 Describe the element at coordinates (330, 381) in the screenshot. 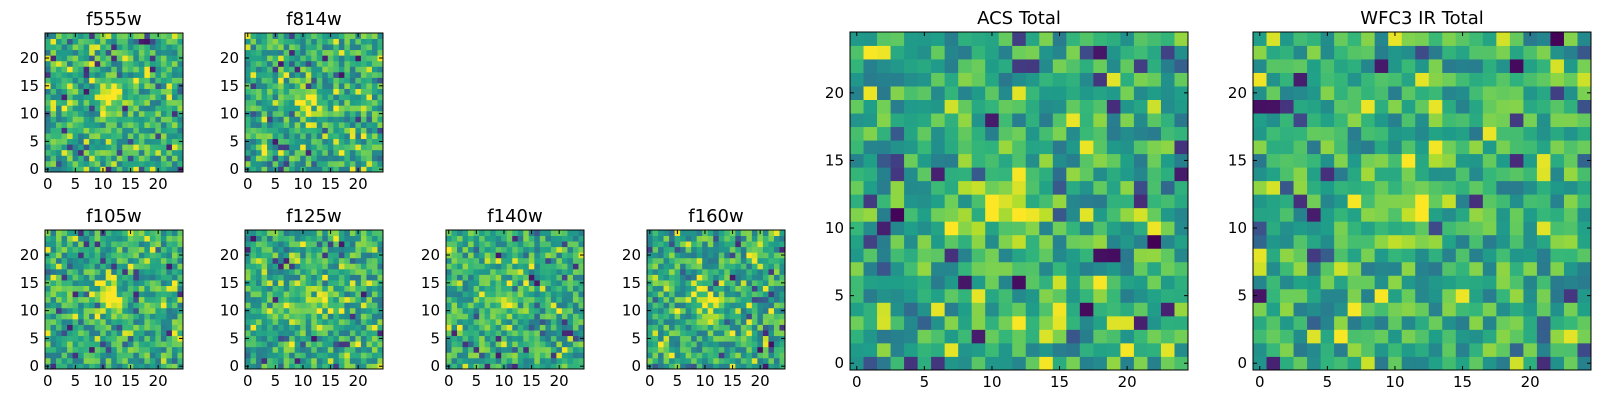

I see `x-tick-label: 15` at that location.